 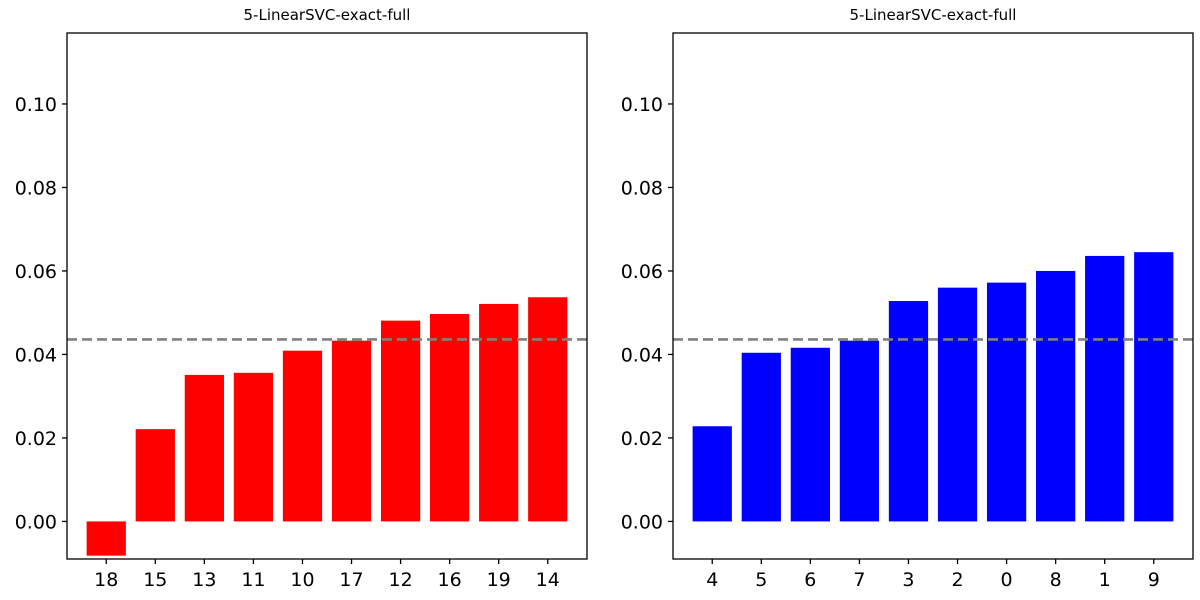 What do you see at coordinates (351, 580) in the screenshot?
I see `x-tick-label: 17` at bounding box center [351, 580].